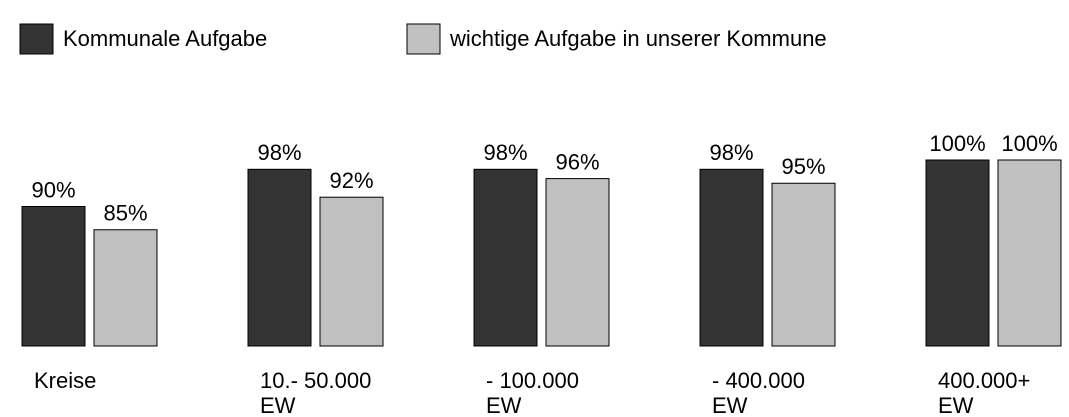 This screenshot has height=417, width=1069. What do you see at coordinates (65, 380) in the screenshot?
I see `x-tick-label: Kreise` at bounding box center [65, 380].